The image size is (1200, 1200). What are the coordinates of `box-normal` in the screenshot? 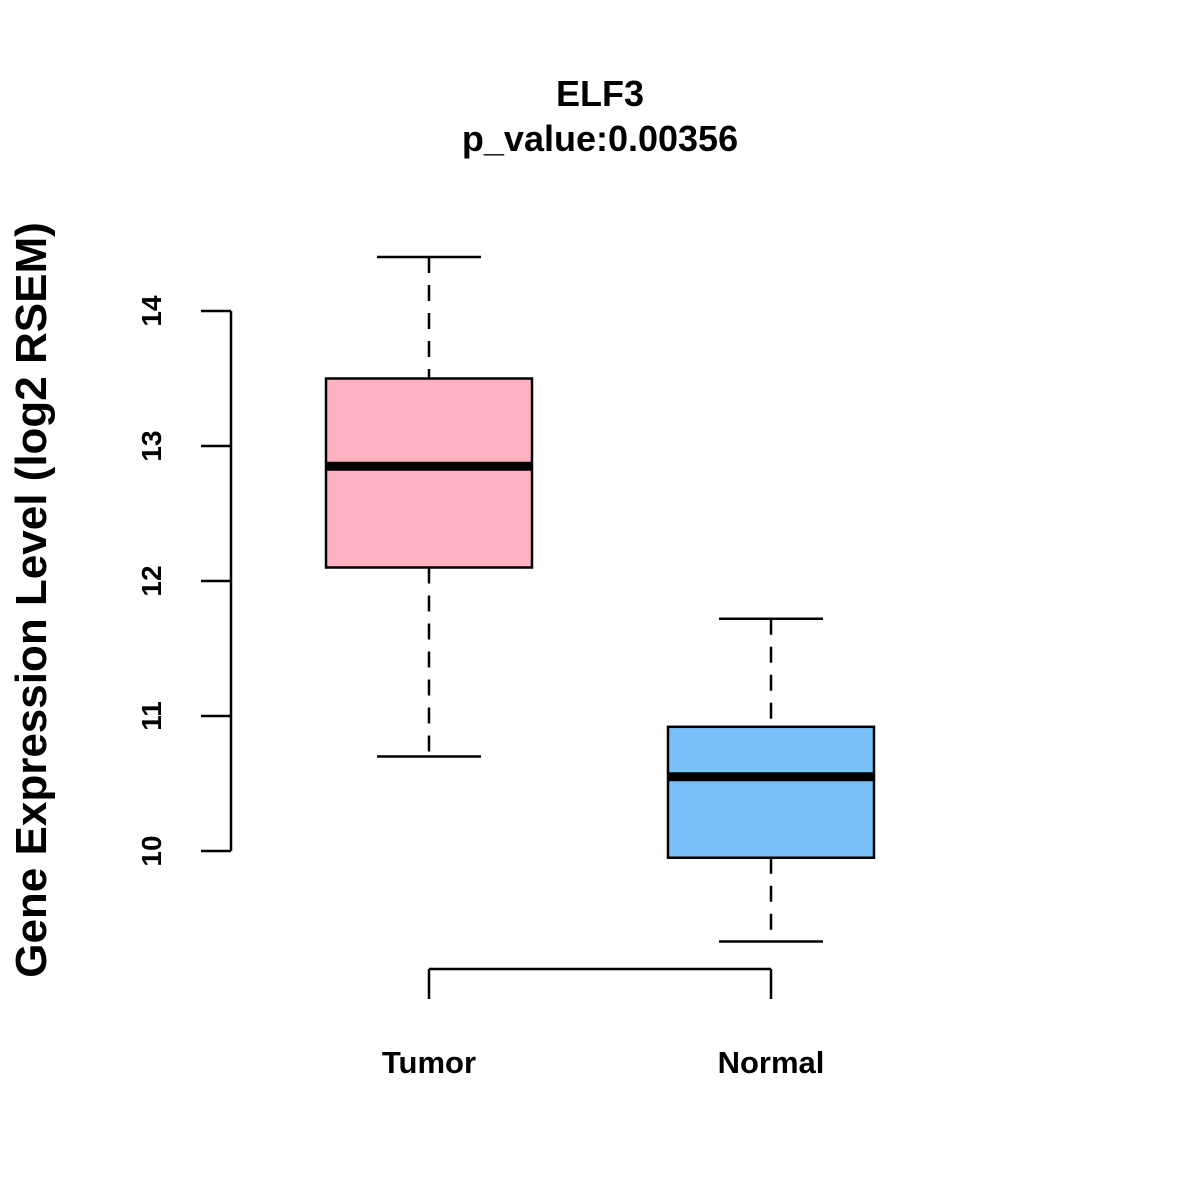 It's located at (771, 780).